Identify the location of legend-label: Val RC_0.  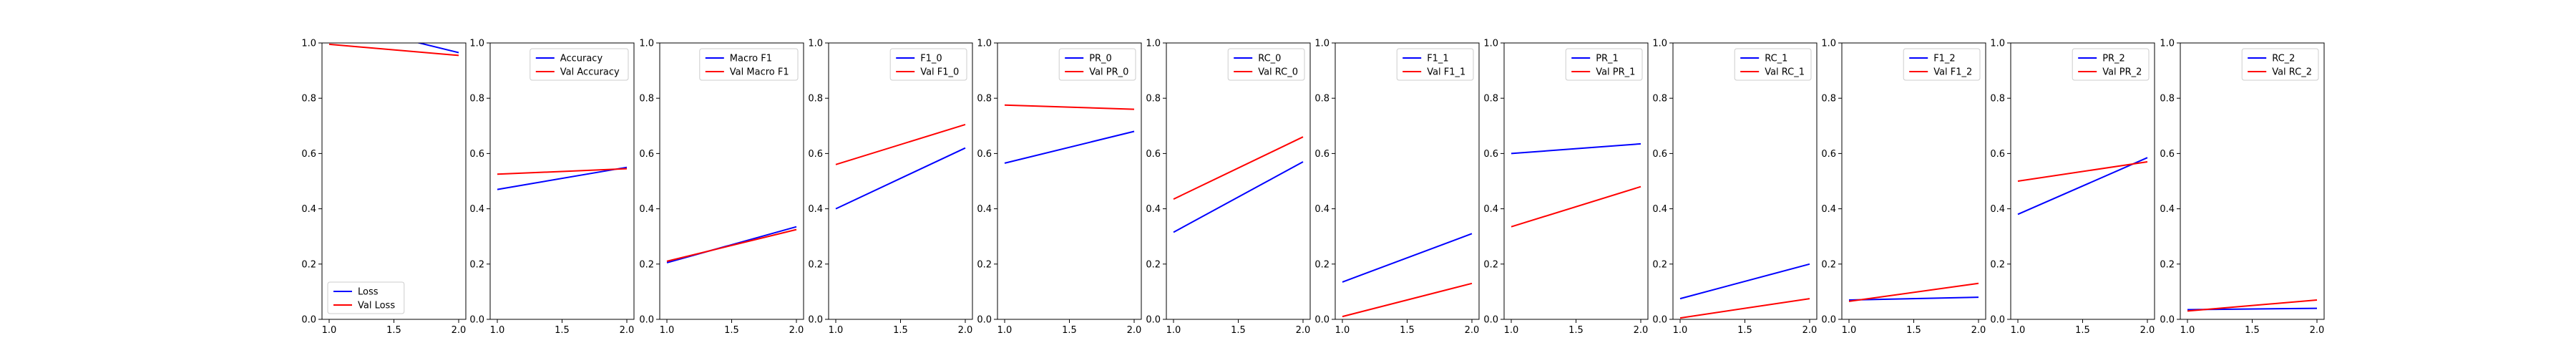
(1278, 72).